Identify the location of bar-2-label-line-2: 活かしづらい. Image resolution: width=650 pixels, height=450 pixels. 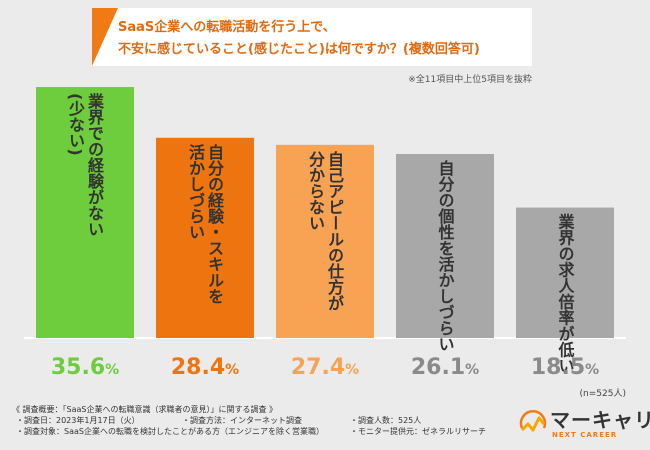
(195, 191).